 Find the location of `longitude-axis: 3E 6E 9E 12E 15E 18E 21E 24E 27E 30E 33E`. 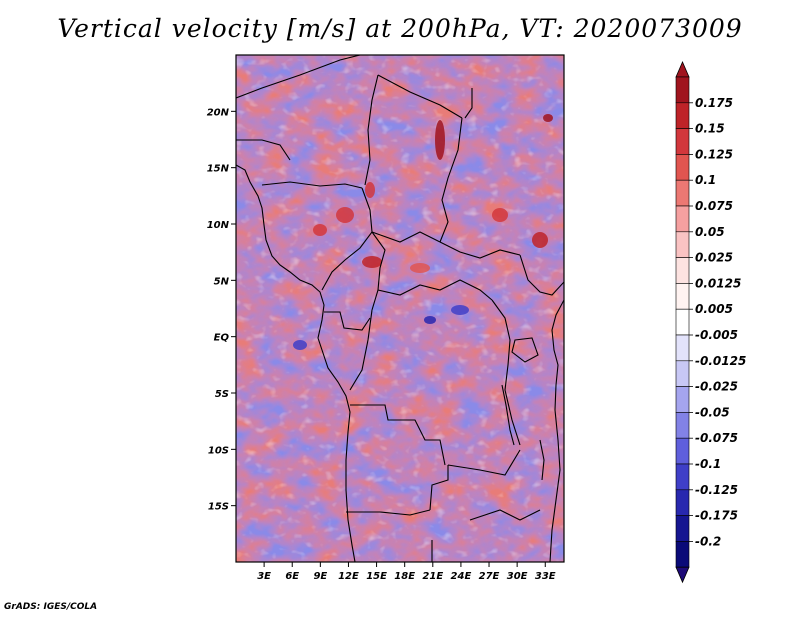

longitude-axis: 3E 6E 9E 12E 15E 18E 21E 24E 27E 30E 33E is located at coordinates (406, 572).